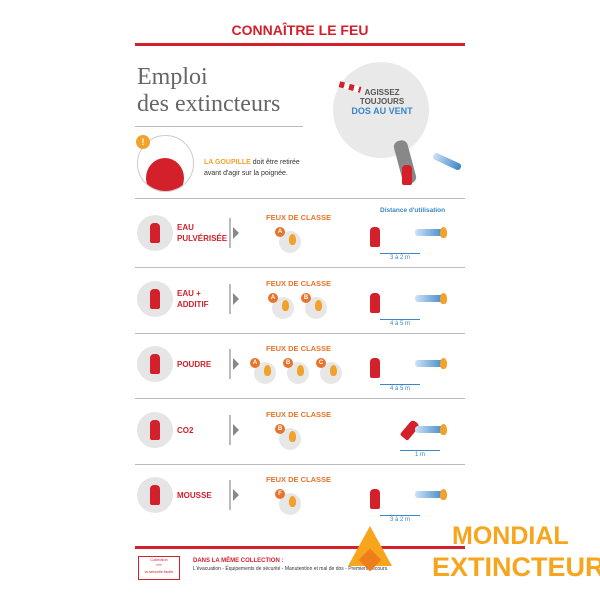  I want to click on heading-line2: des extincteurs, so click(209, 104).